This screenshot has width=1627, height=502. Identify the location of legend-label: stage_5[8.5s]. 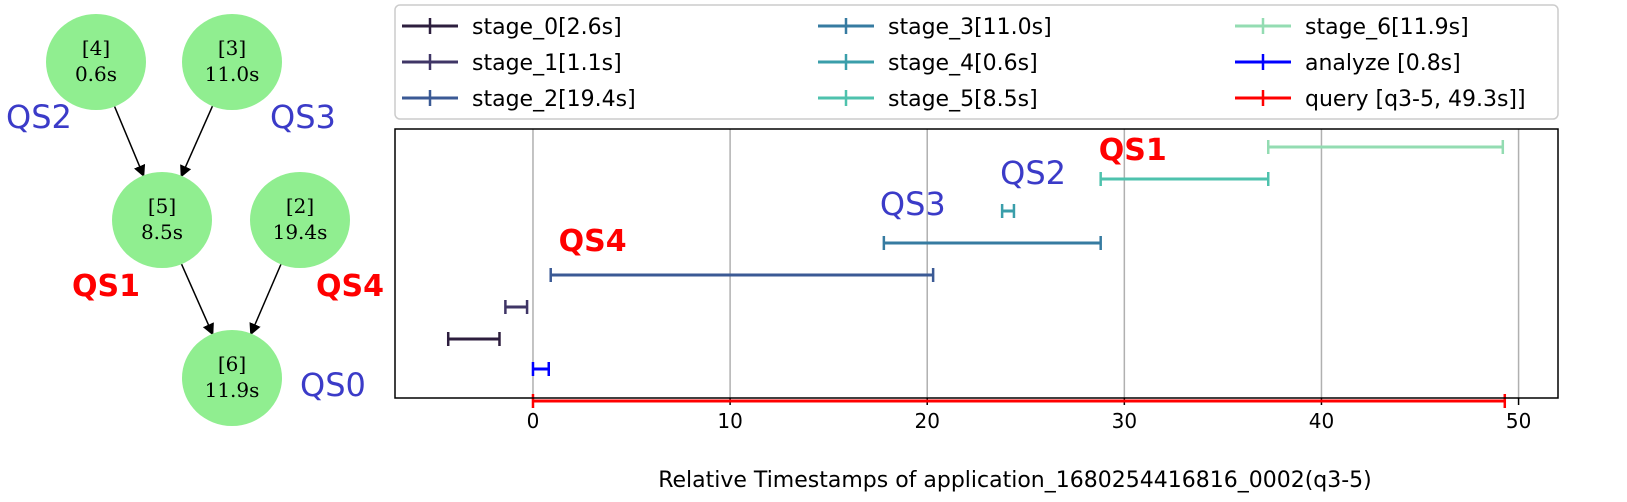
(963, 99).